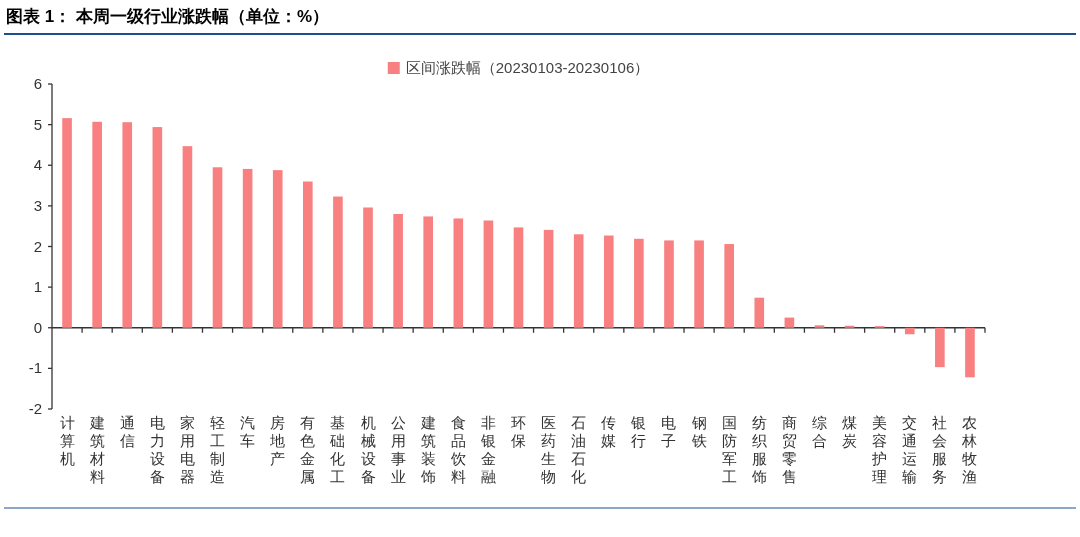 This screenshot has height=537, width=1080. What do you see at coordinates (457, 449) in the screenshot?
I see `x-tick-label: 食品饮料` at bounding box center [457, 449].